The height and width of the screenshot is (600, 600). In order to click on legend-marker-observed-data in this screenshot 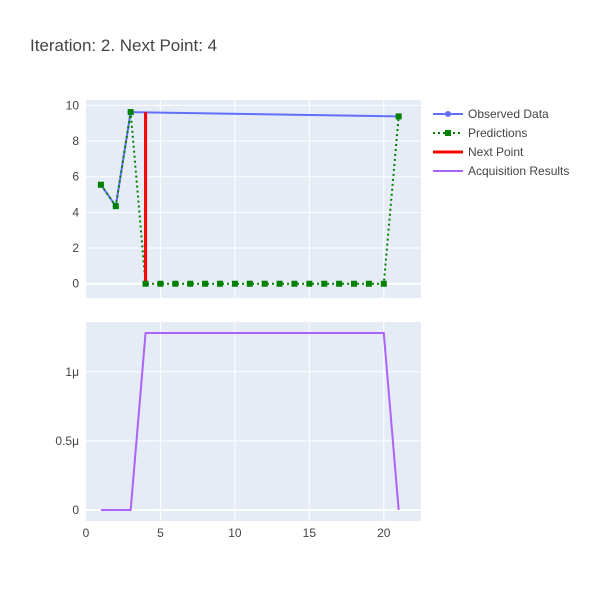, I will do `click(448, 114)`.